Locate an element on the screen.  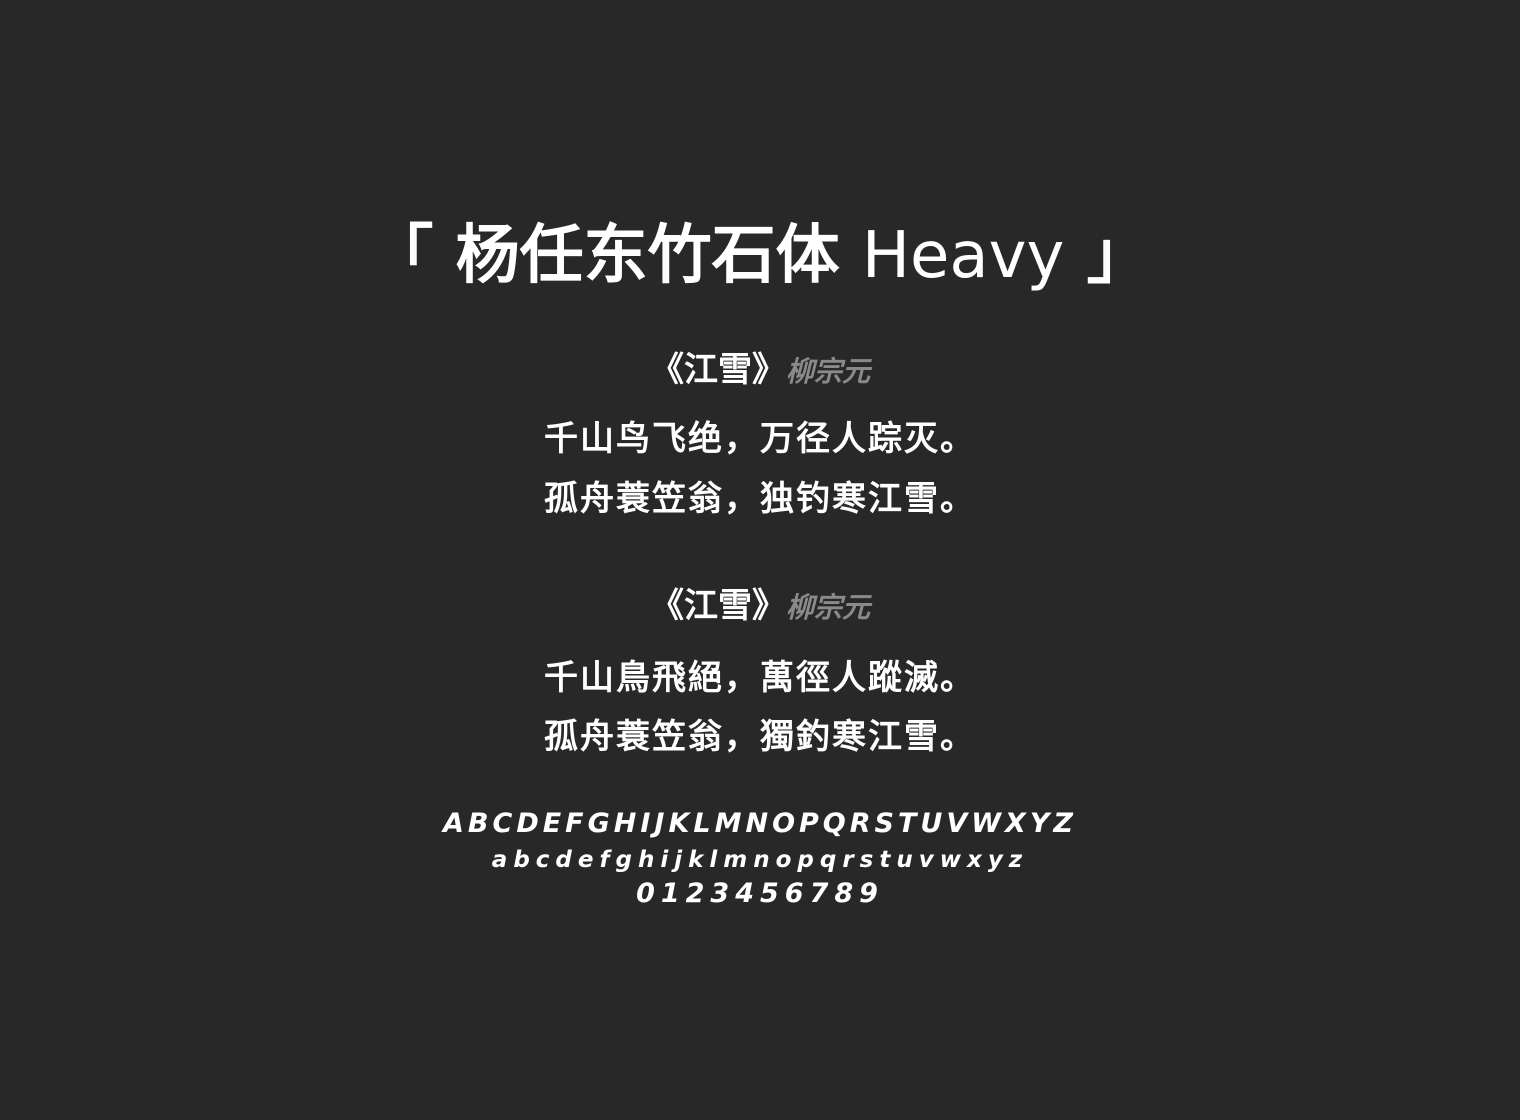
poem-line: 孤舟蓑笠翁，獨釣寒江雪。 is located at coordinates (760, 737).